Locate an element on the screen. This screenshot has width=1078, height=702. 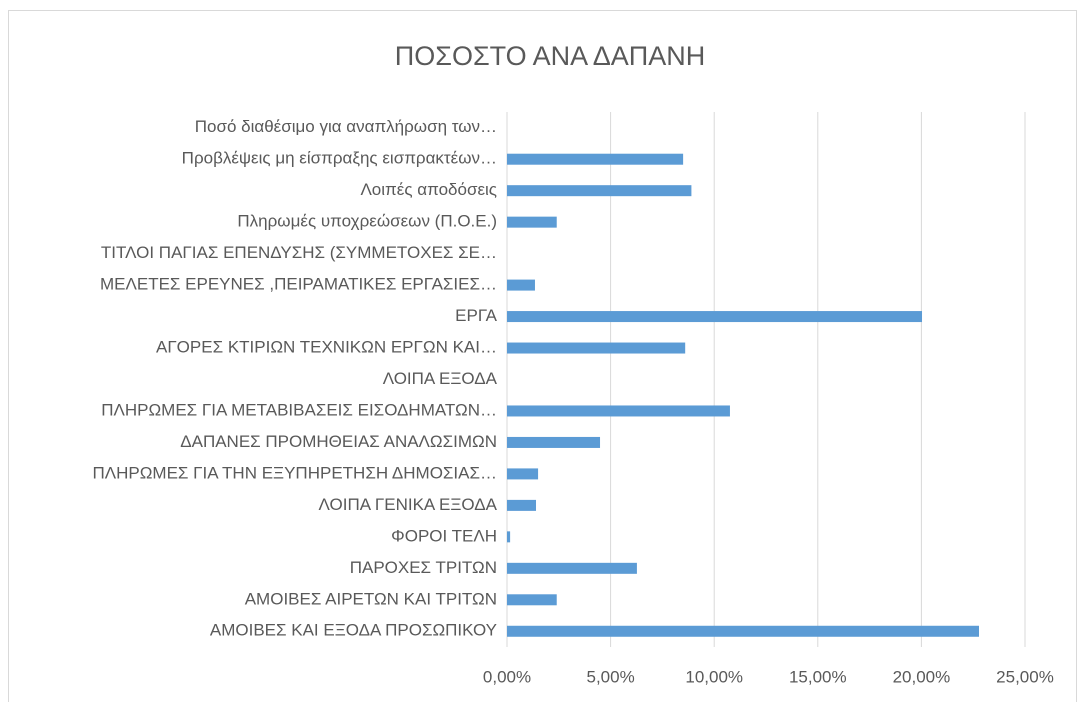
y-tick-label: ΑΜΟΙΒΕΣ ΚΑΙ ΕΞΟΔΑ ΠΡΟΣΩΠΙΚΟΥ is located at coordinates (353, 630).